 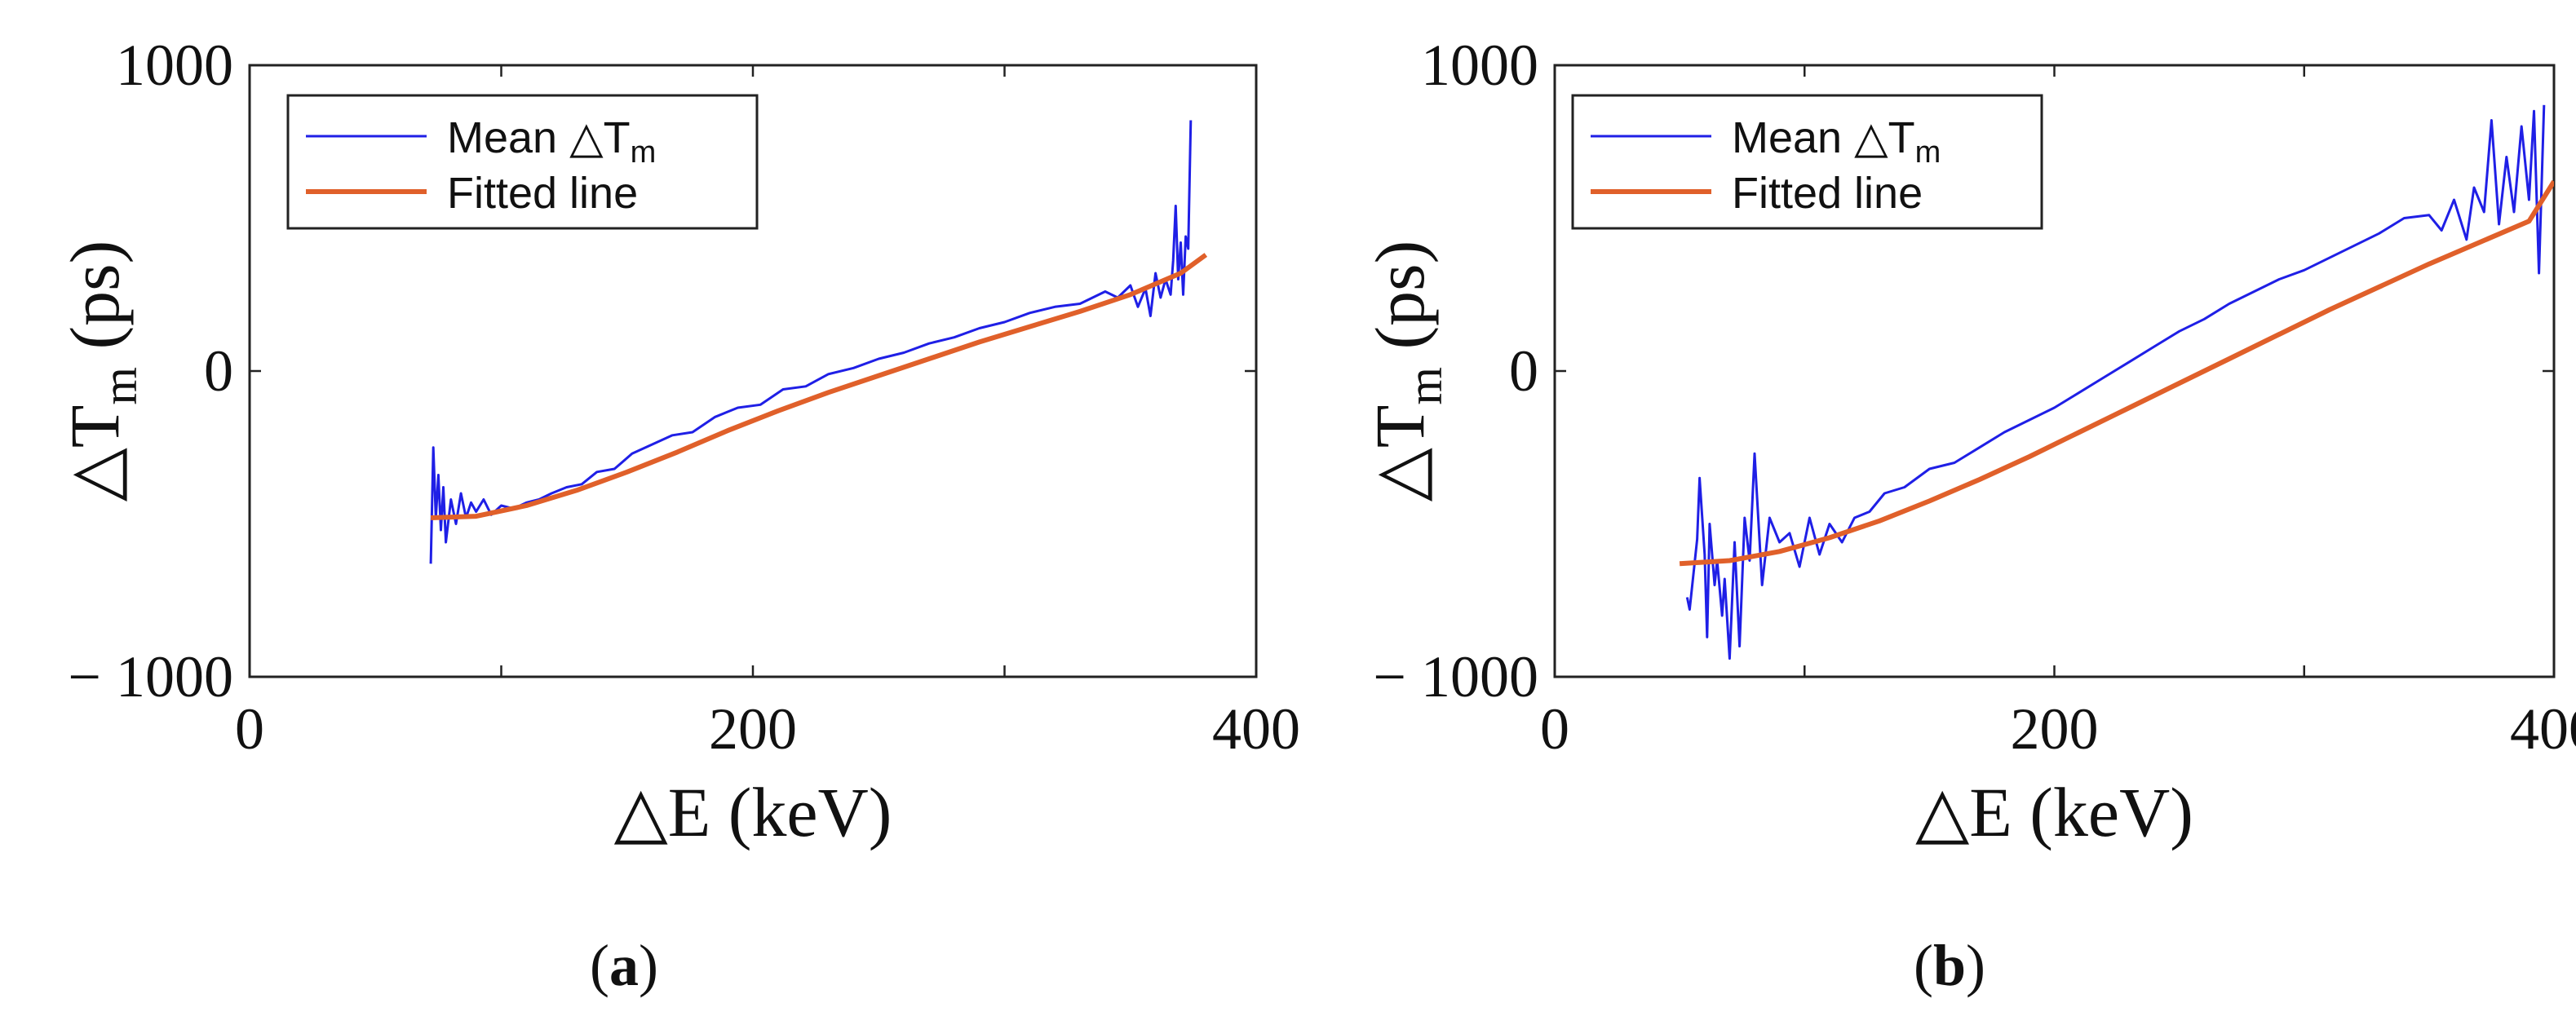 I want to click on panel-label: (b), so click(x=1949, y=965).